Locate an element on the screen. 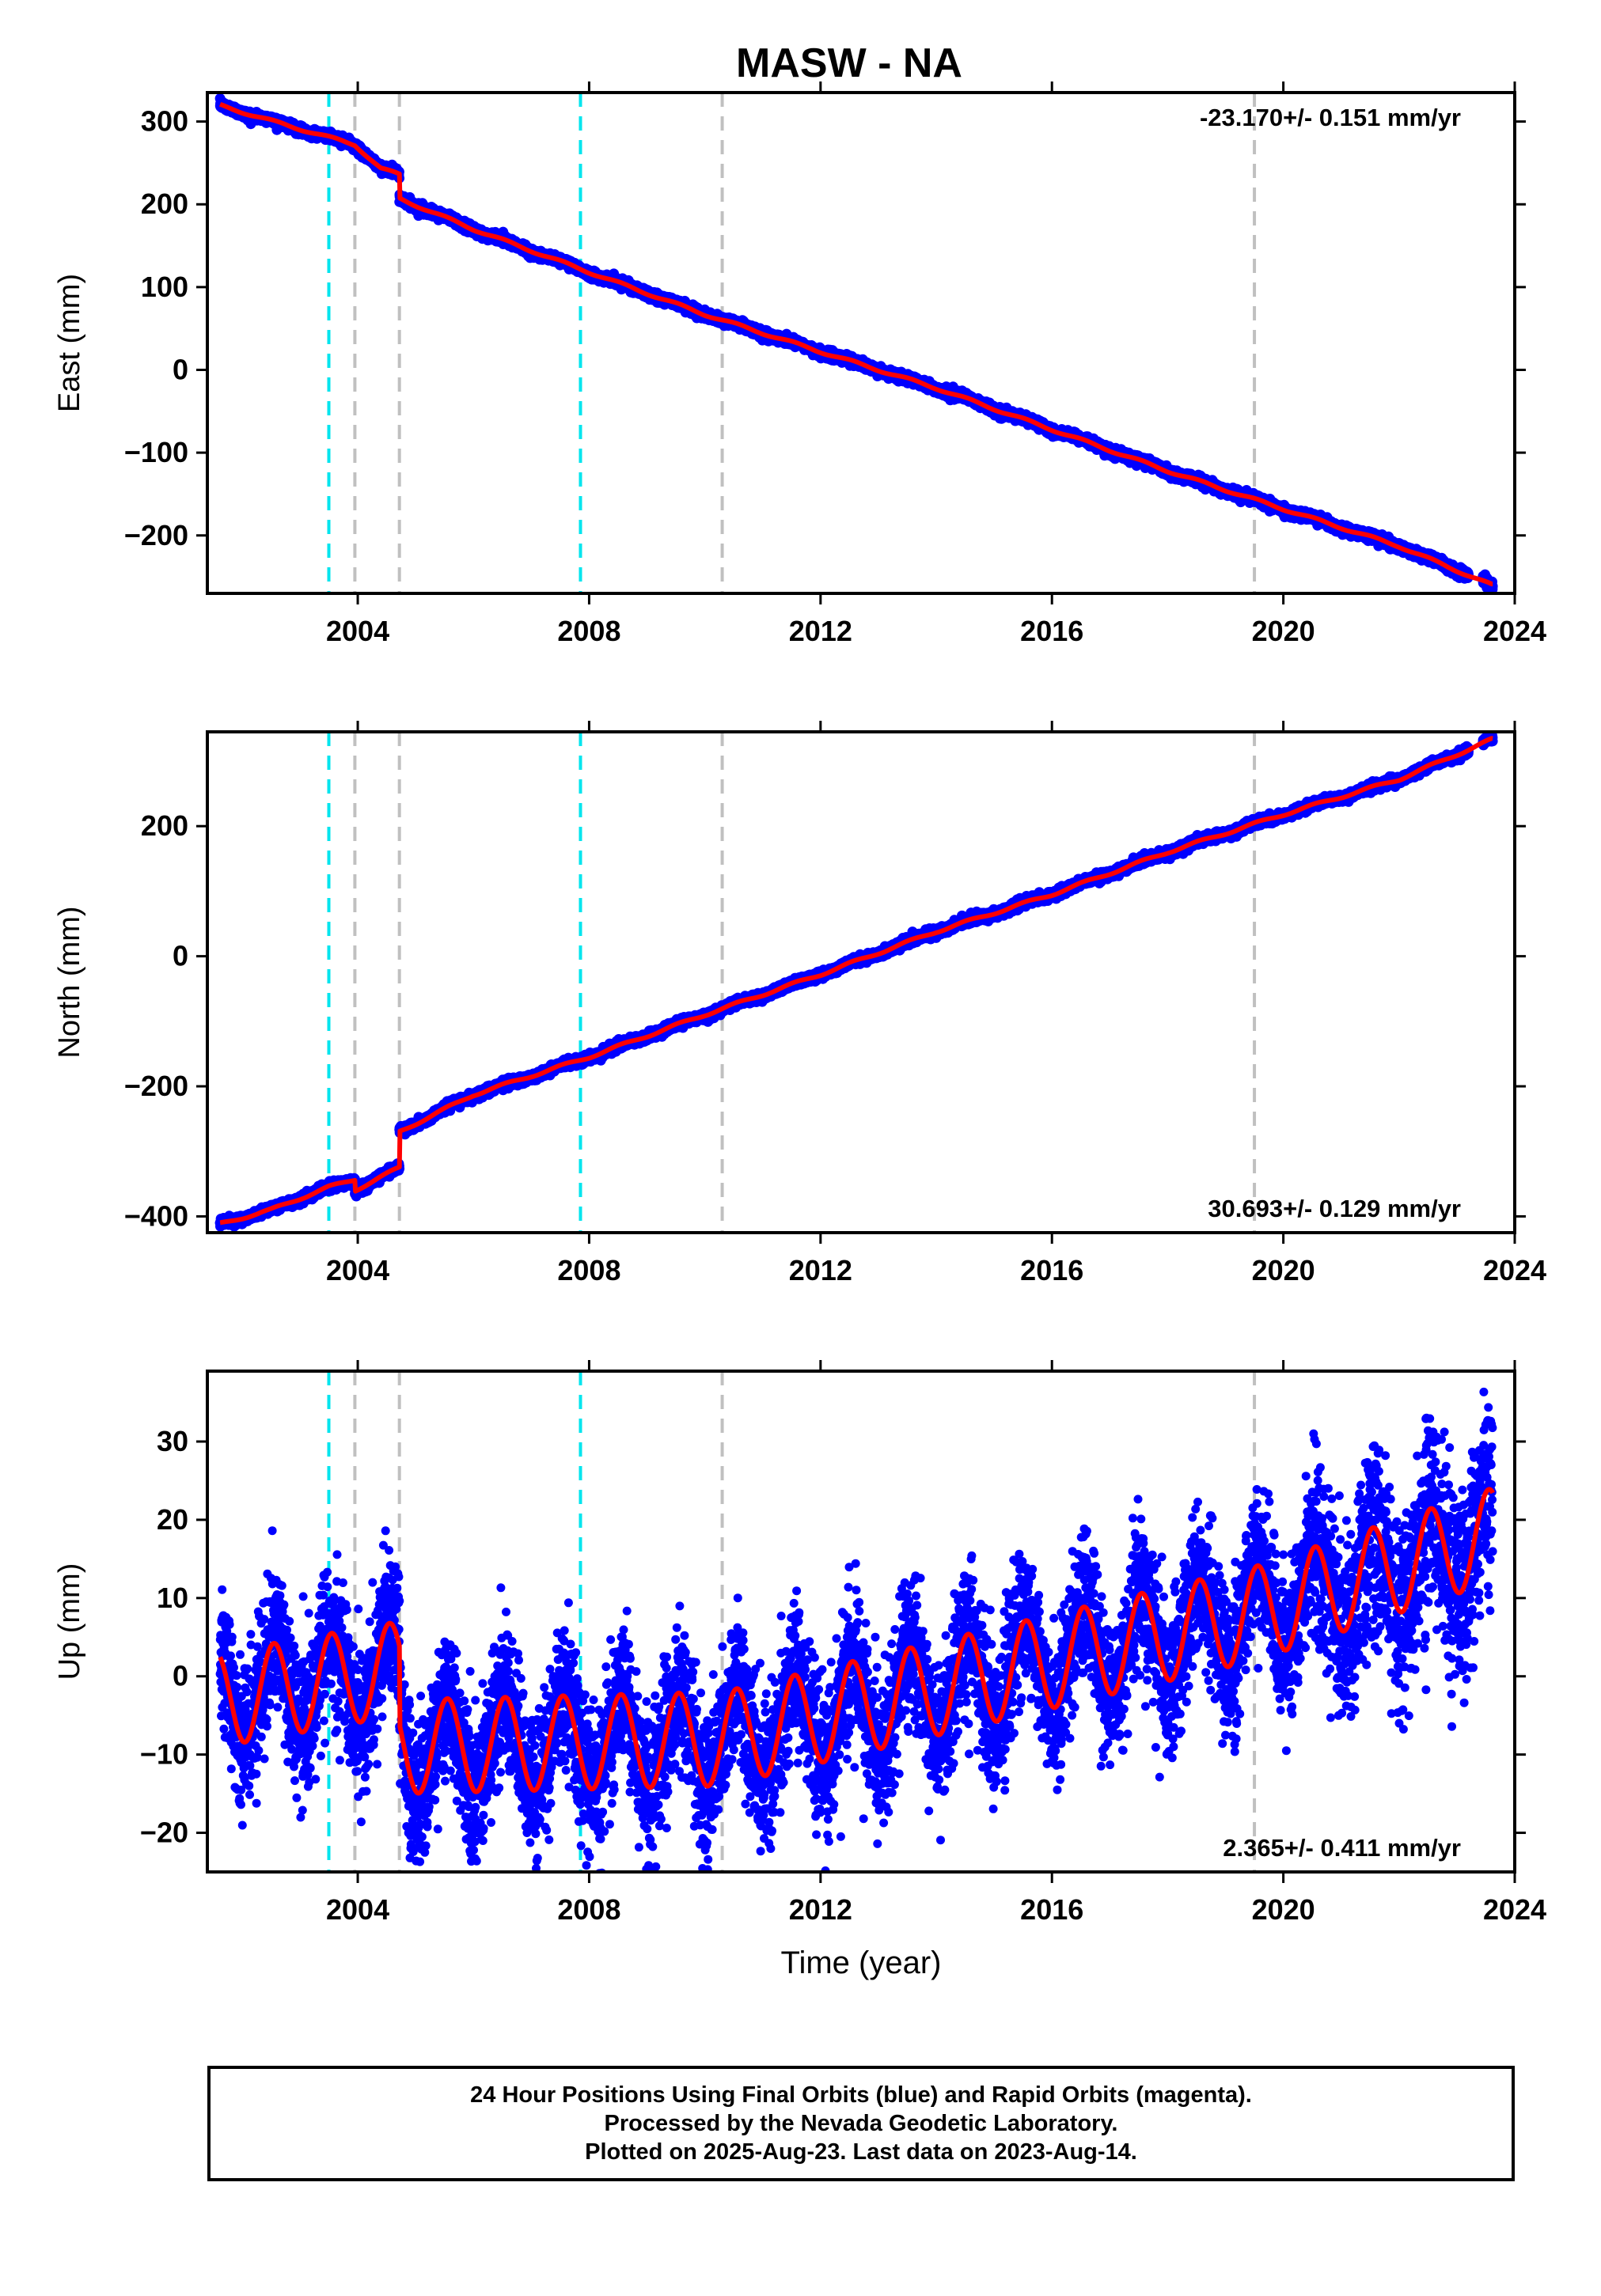 This screenshot has width=1601, height=2296. figure-title: MASW - NA is located at coordinates (849, 63).